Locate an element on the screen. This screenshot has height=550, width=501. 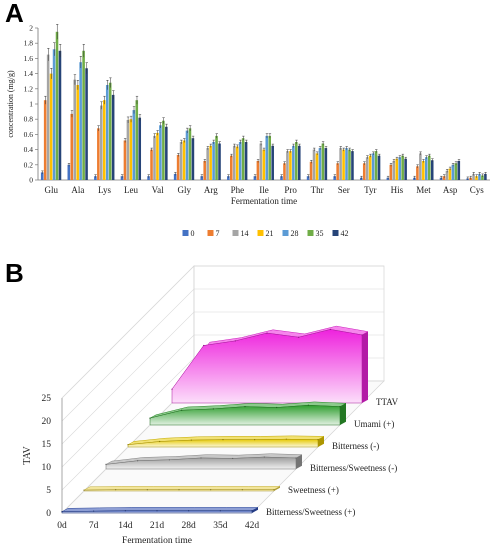
y-tick-label: 15 is located at coordinates (47, 445).